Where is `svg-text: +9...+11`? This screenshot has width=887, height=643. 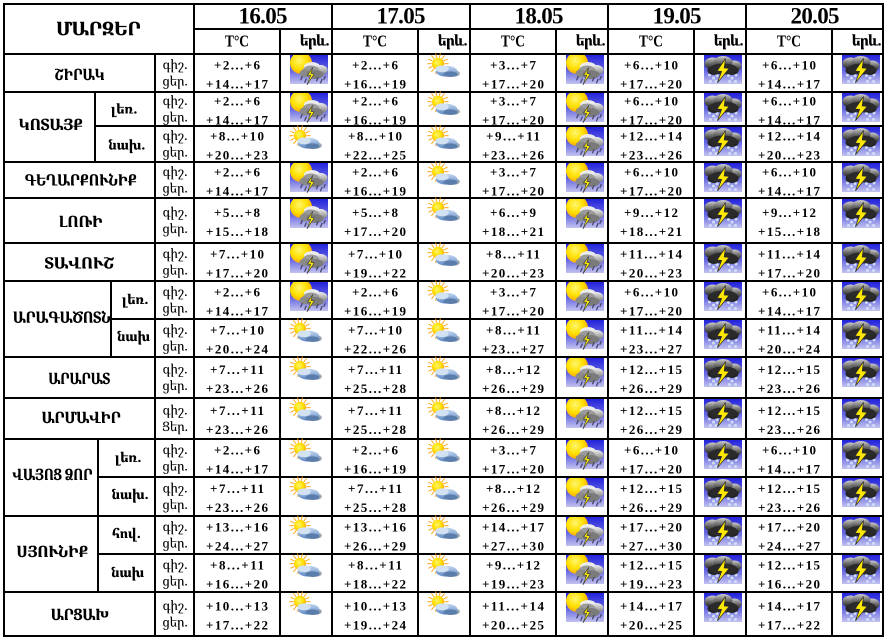
svg-text: +9...+11 is located at coordinates (513, 136).